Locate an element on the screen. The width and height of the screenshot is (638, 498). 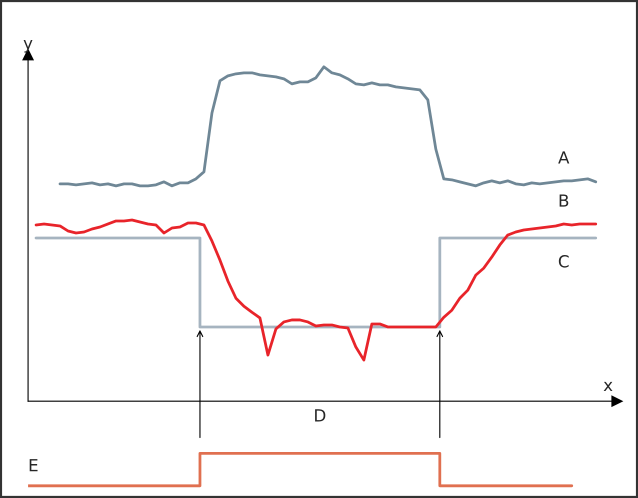
annotation: D is located at coordinates (320, 415).